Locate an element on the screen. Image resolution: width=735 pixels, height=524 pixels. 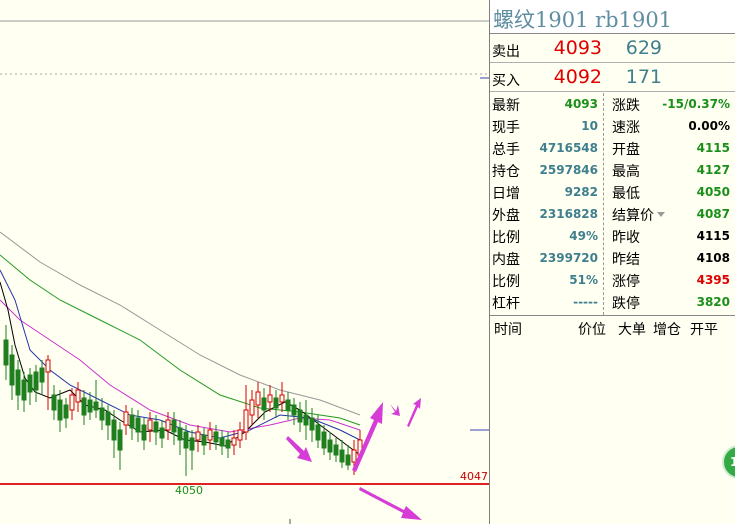
buy-quote-row: 买入 4092 171 is located at coordinates (612, 77).